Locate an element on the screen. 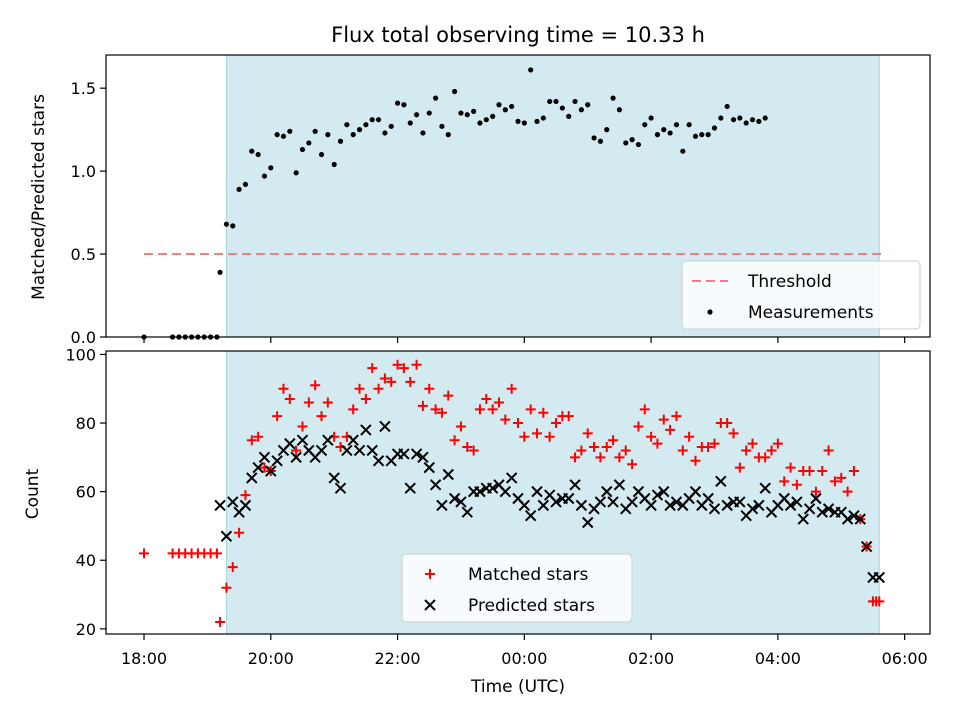 The height and width of the screenshot is (720, 960). legend-label: Matched stars is located at coordinates (528, 575).